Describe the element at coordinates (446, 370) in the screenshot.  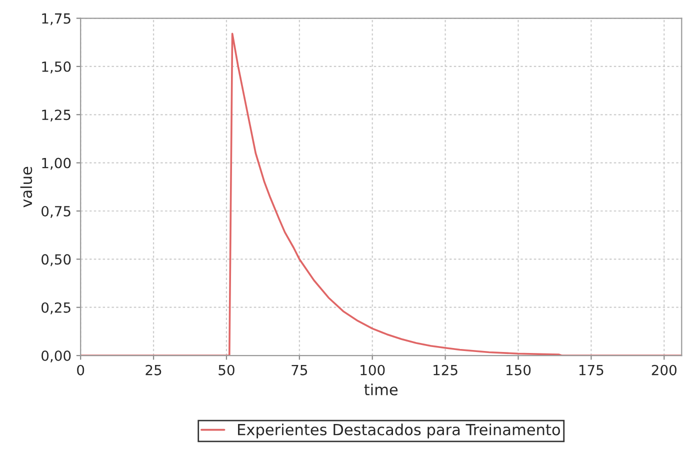
I see `x-tick-label: 125` at that location.